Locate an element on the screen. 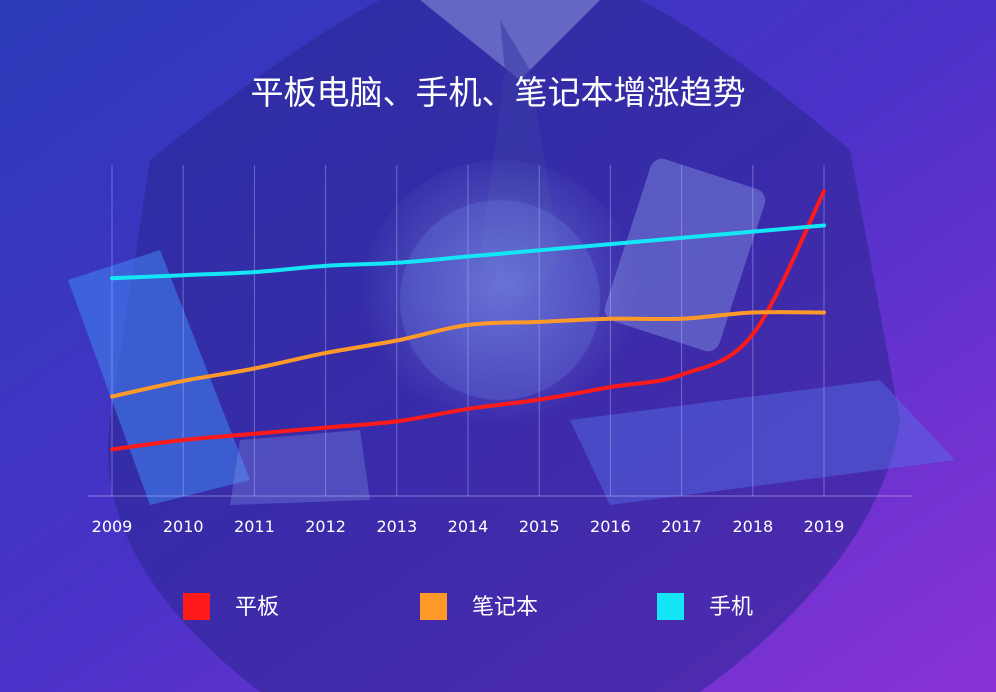 The width and height of the screenshot is (996, 692). legend-item-0: 平板 is located at coordinates (231, 606).